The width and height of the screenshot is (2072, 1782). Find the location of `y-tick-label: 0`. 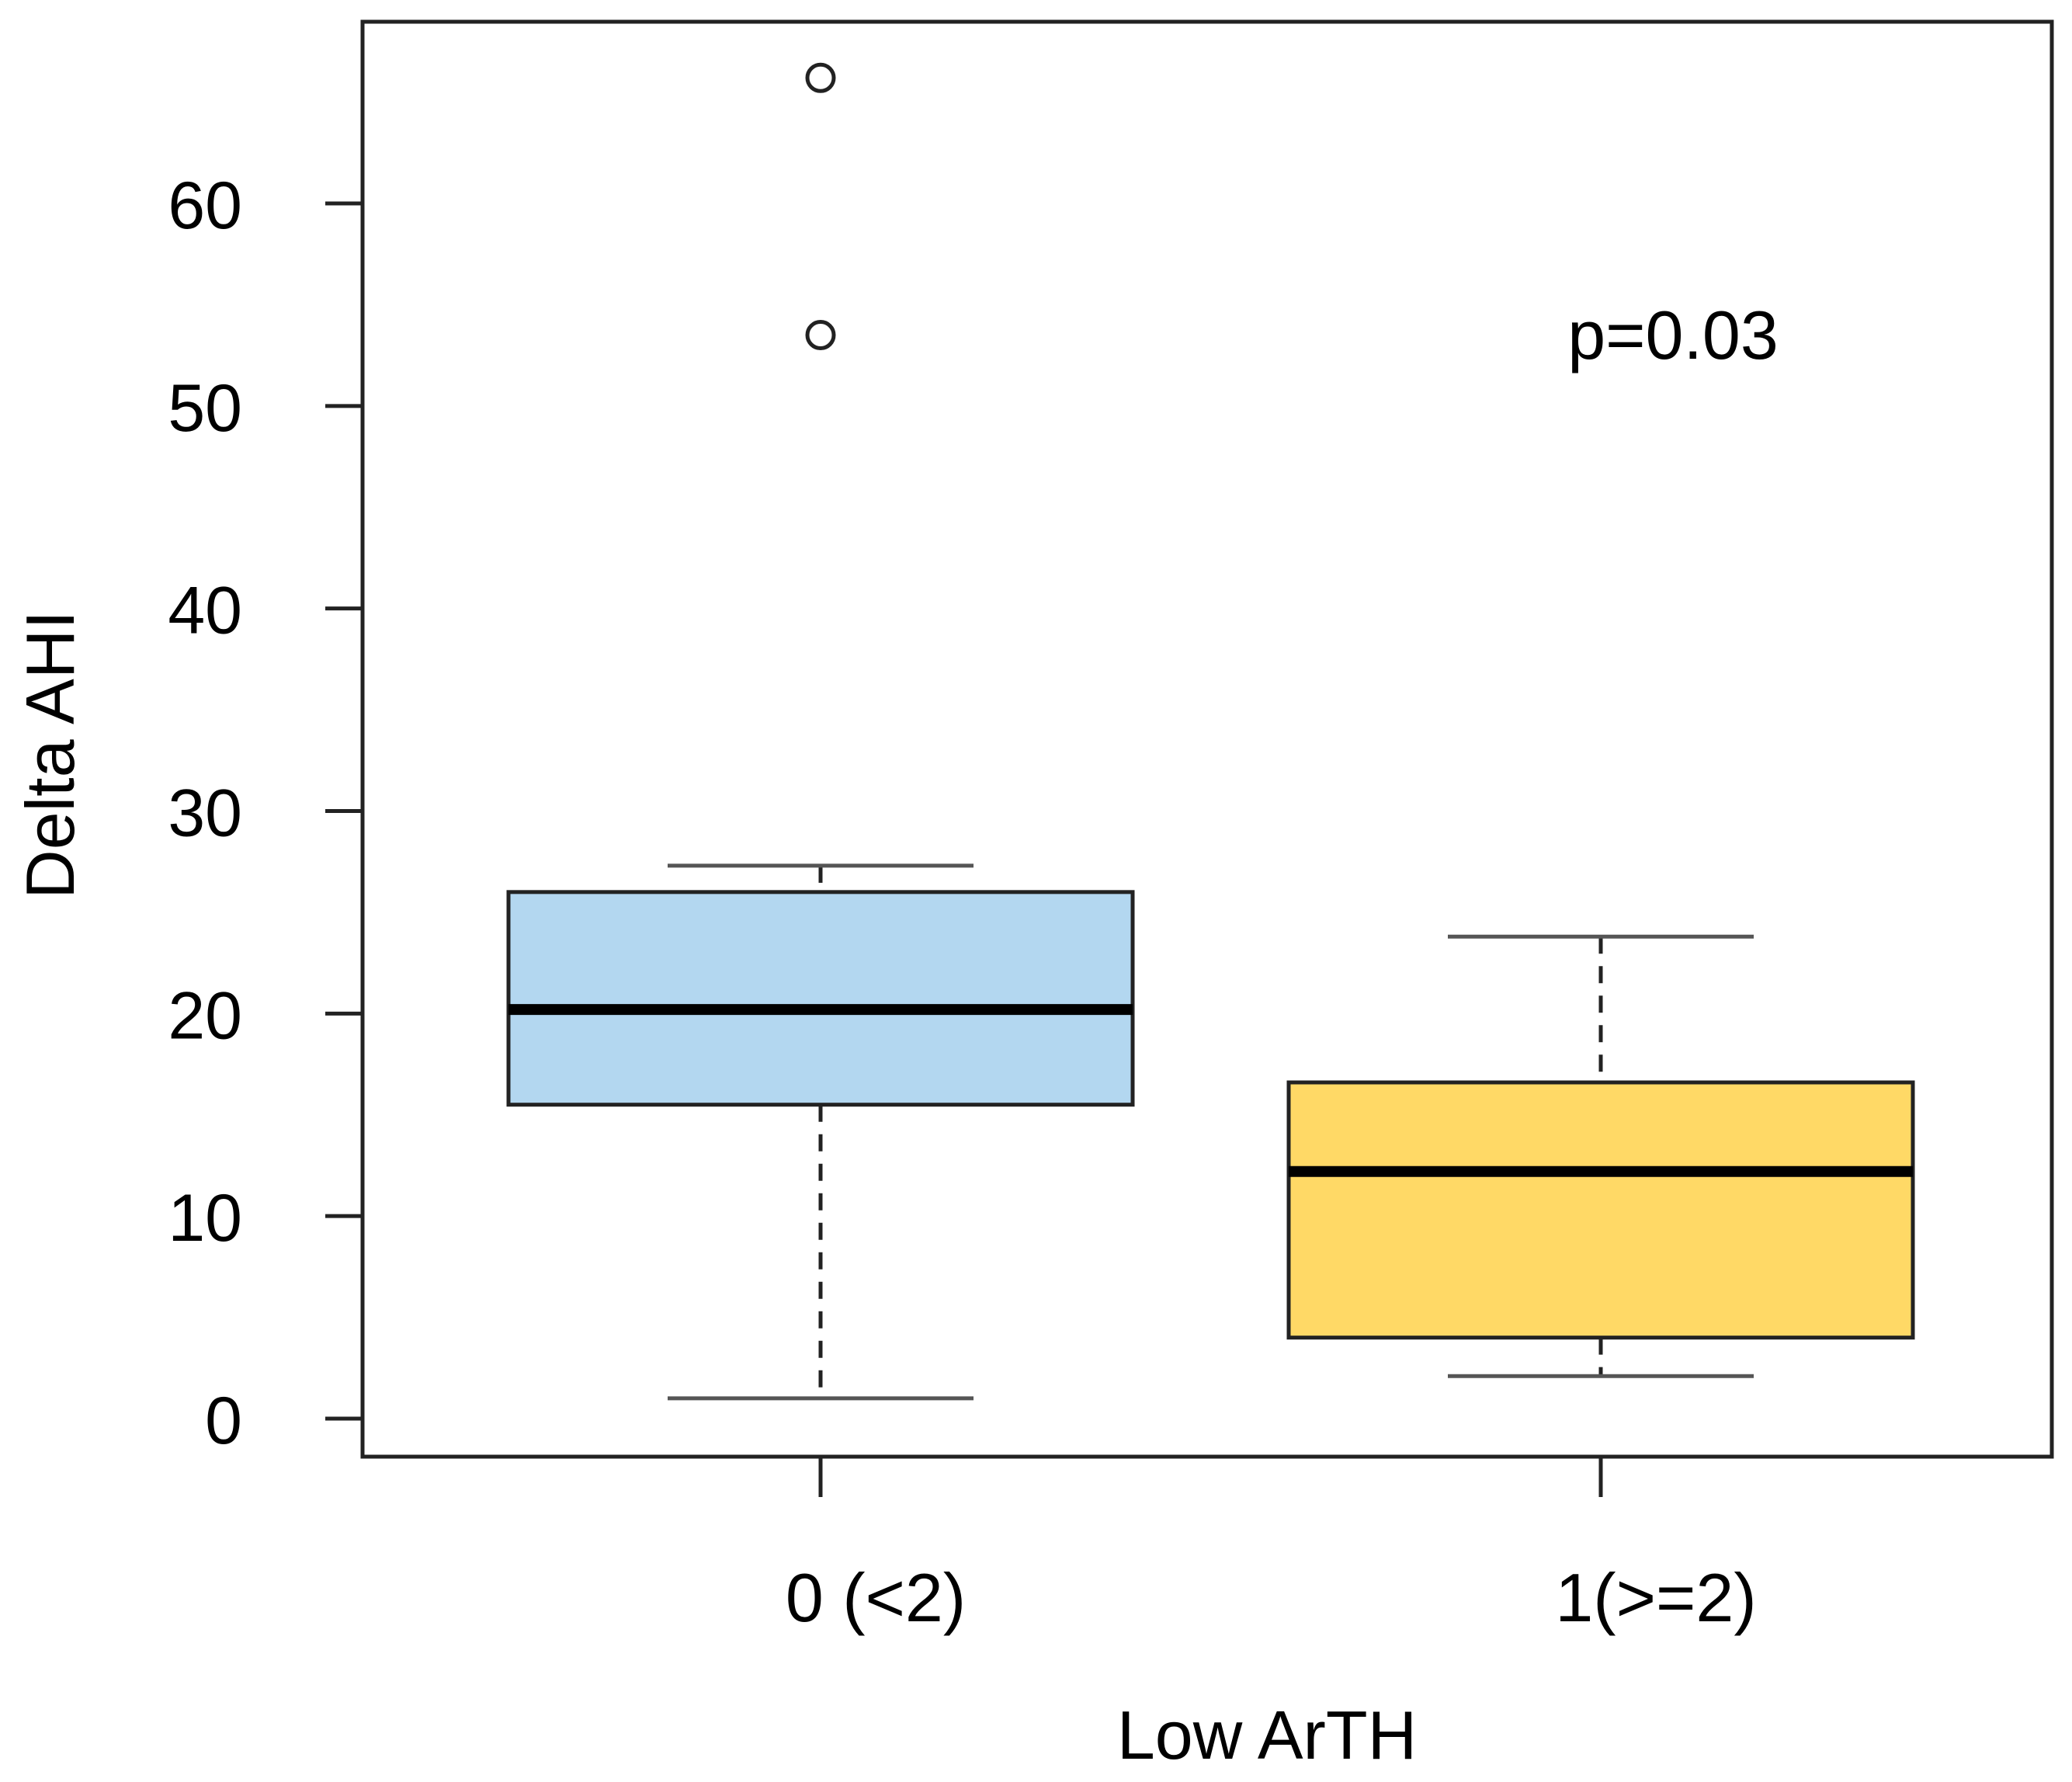

y-tick-label: 0 is located at coordinates (224, 1421).